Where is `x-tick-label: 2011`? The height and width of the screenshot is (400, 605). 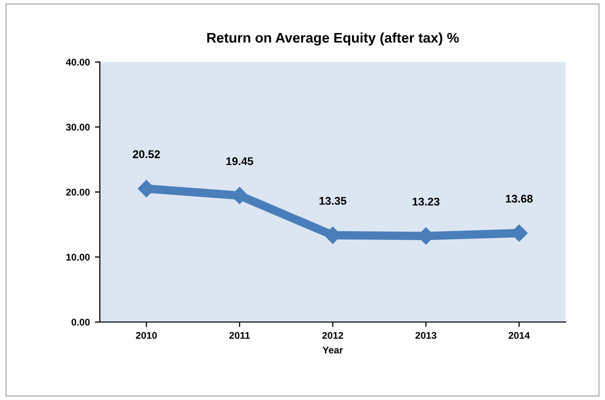 x-tick-label: 2011 is located at coordinates (239, 335).